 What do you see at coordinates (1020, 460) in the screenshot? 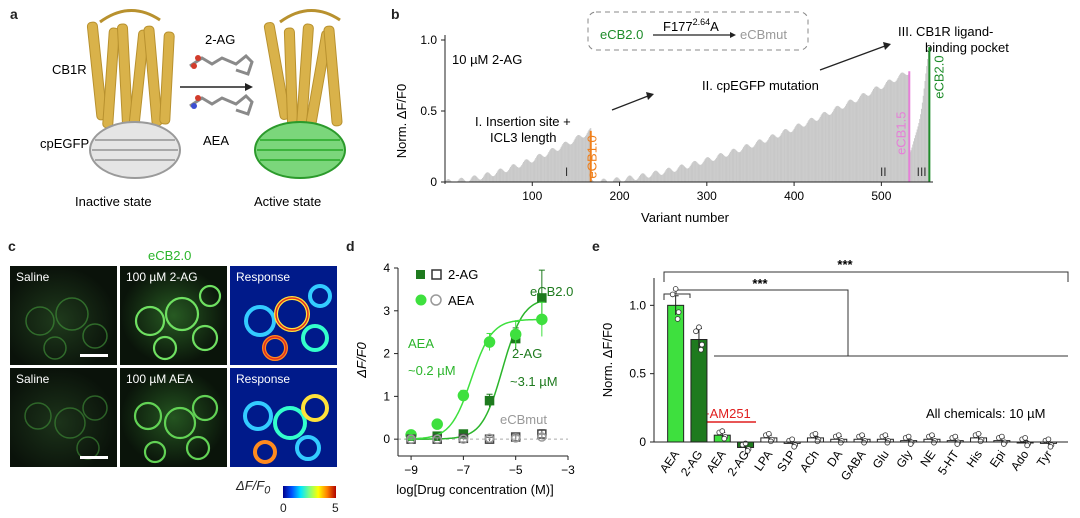
I see `x-tick-label: Ado` at bounding box center [1020, 460].